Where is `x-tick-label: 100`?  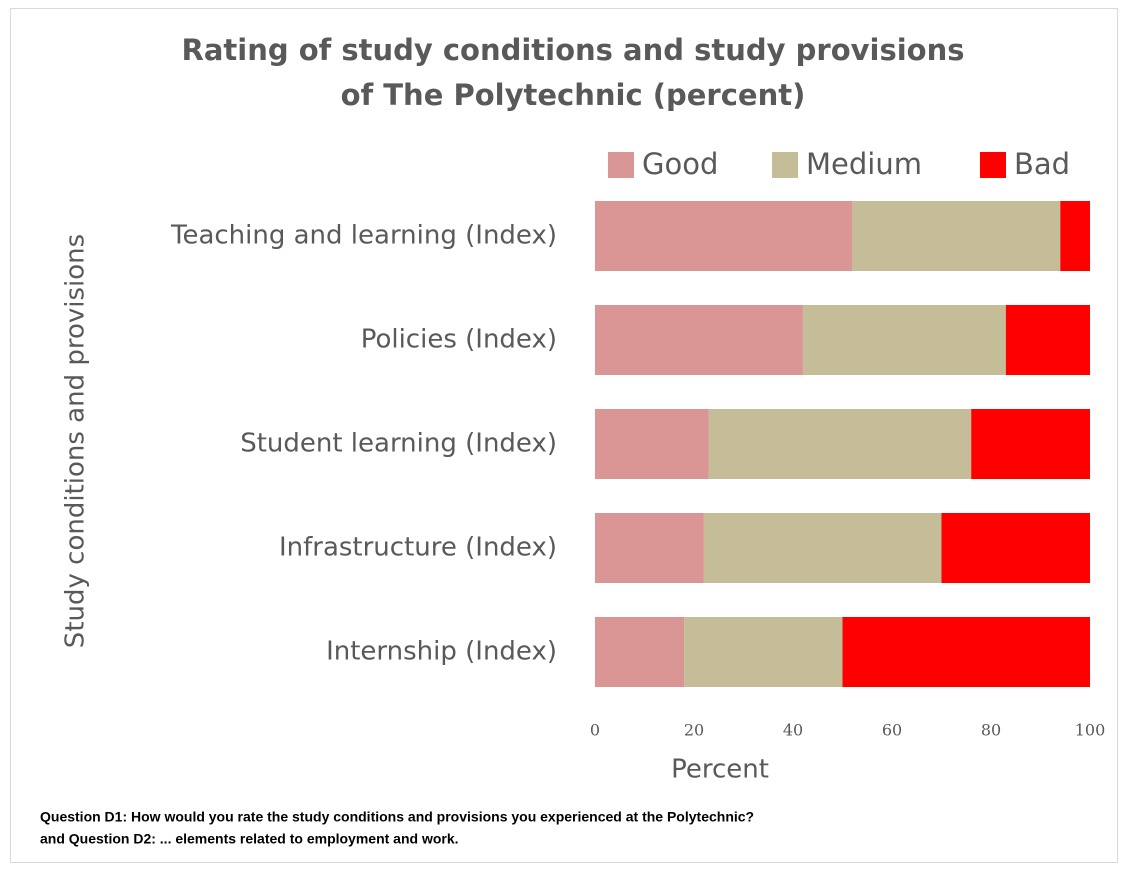
x-tick-label: 100 is located at coordinates (1090, 730).